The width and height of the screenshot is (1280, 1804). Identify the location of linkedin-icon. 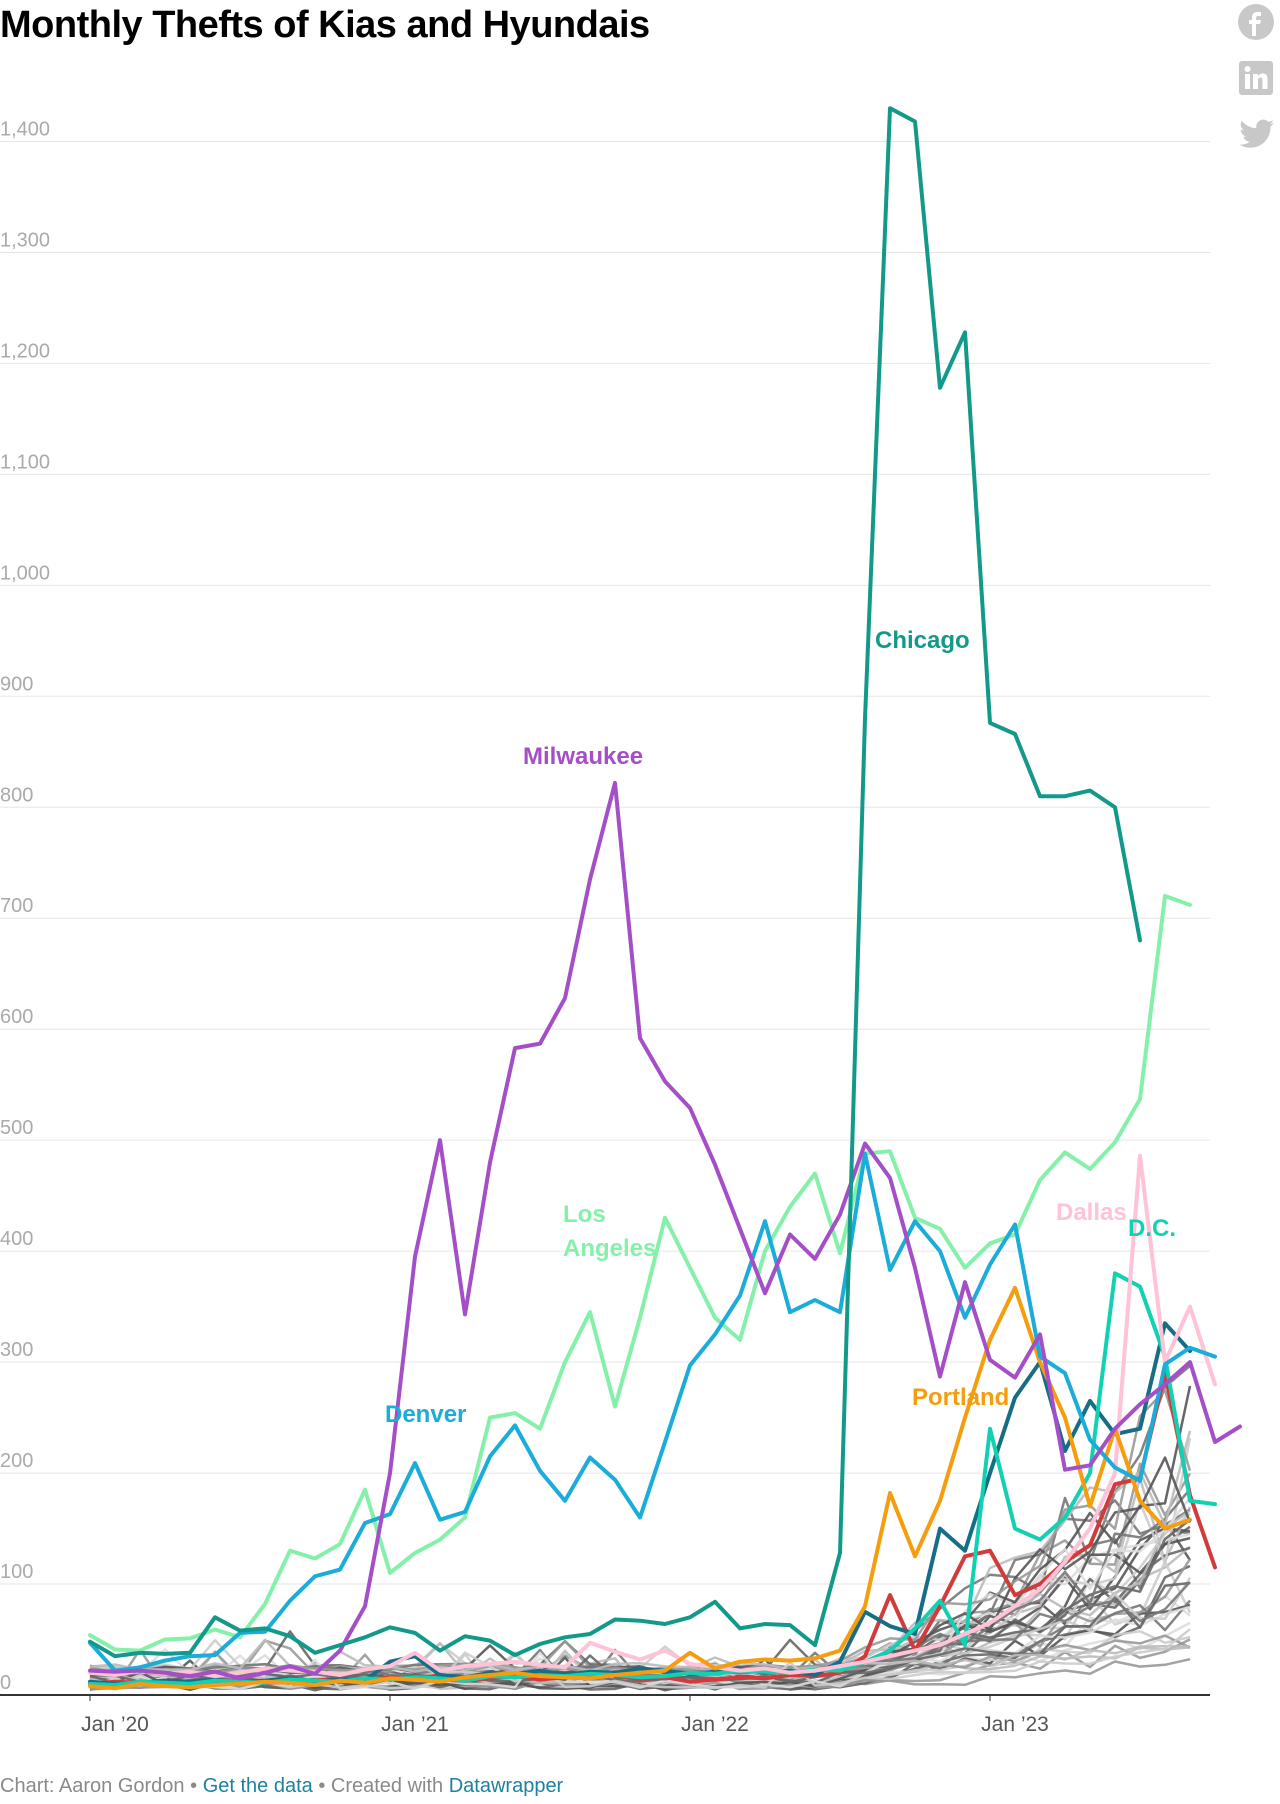
(1256, 78).